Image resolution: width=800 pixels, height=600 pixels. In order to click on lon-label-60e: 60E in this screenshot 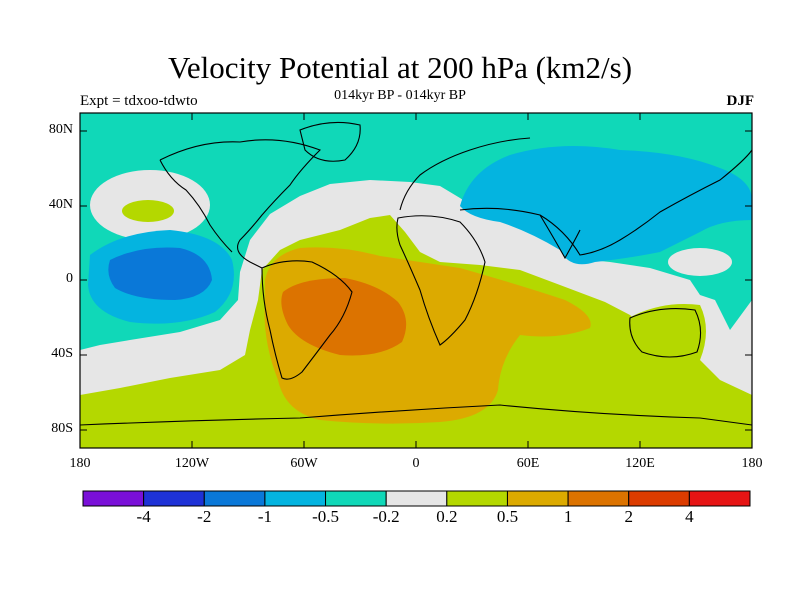, I will do `click(528, 463)`.